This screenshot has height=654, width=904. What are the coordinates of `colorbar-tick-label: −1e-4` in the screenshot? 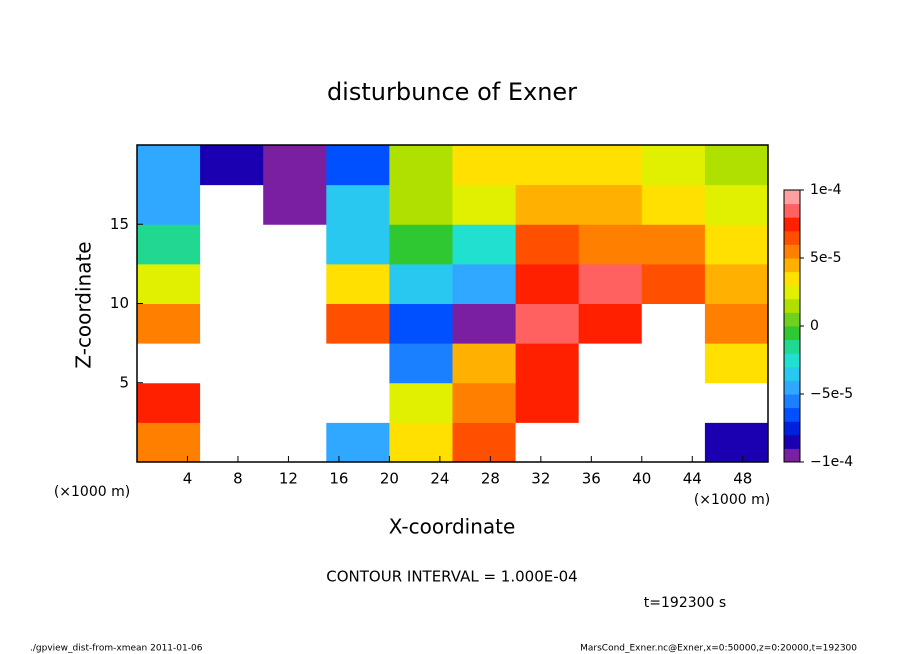 It's located at (831, 462).